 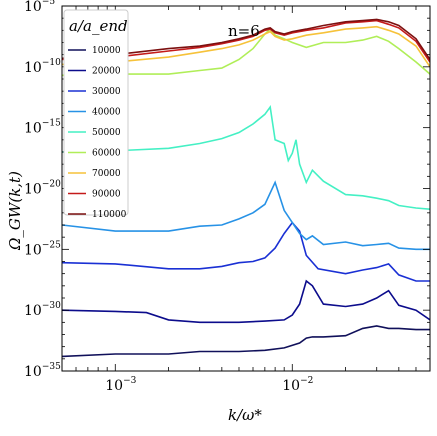 I want to click on y-tick-label: 10−15, so click(x=42, y=128).